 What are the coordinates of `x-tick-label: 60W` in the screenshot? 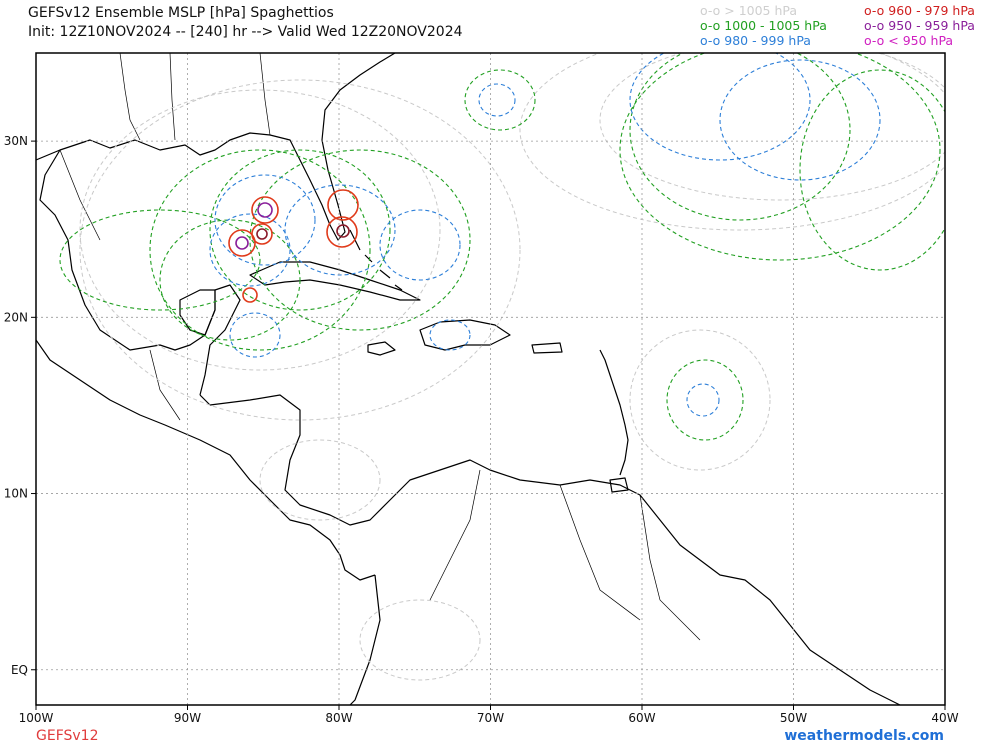 It's located at (641, 718).